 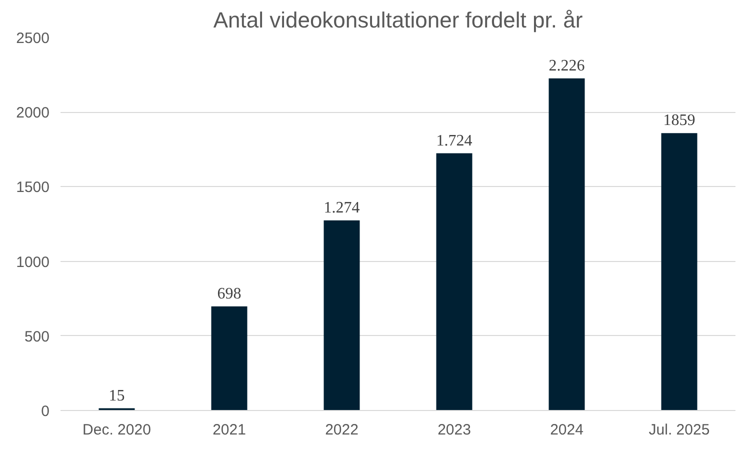 I want to click on y-tick-label: 1000, so click(x=33, y=262).